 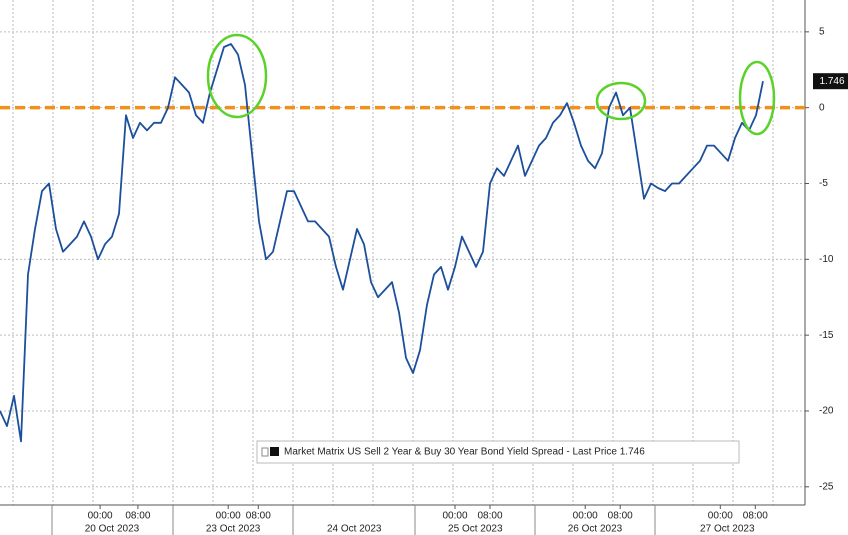 What do you see at coordinates (265, 452) in the screenshot?
I see `legend-icon` at bounding box center [265, 452].